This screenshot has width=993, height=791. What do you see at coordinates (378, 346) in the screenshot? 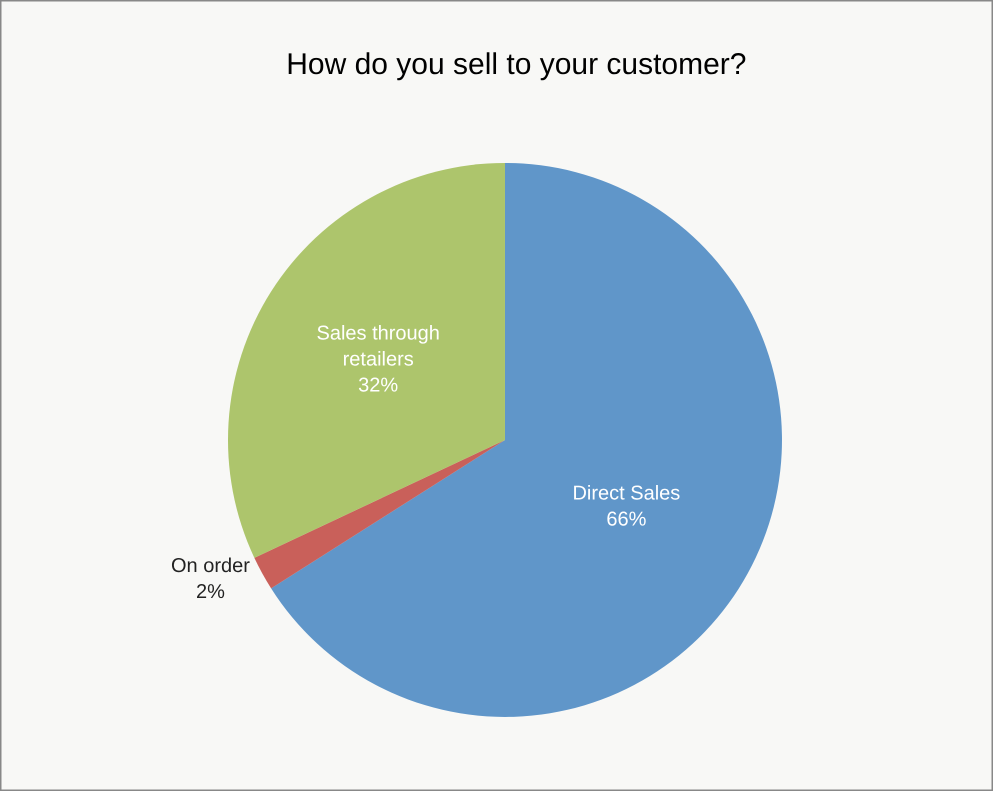
I see `slice-label: Sales through retailers` at bounding box center [378, 346].